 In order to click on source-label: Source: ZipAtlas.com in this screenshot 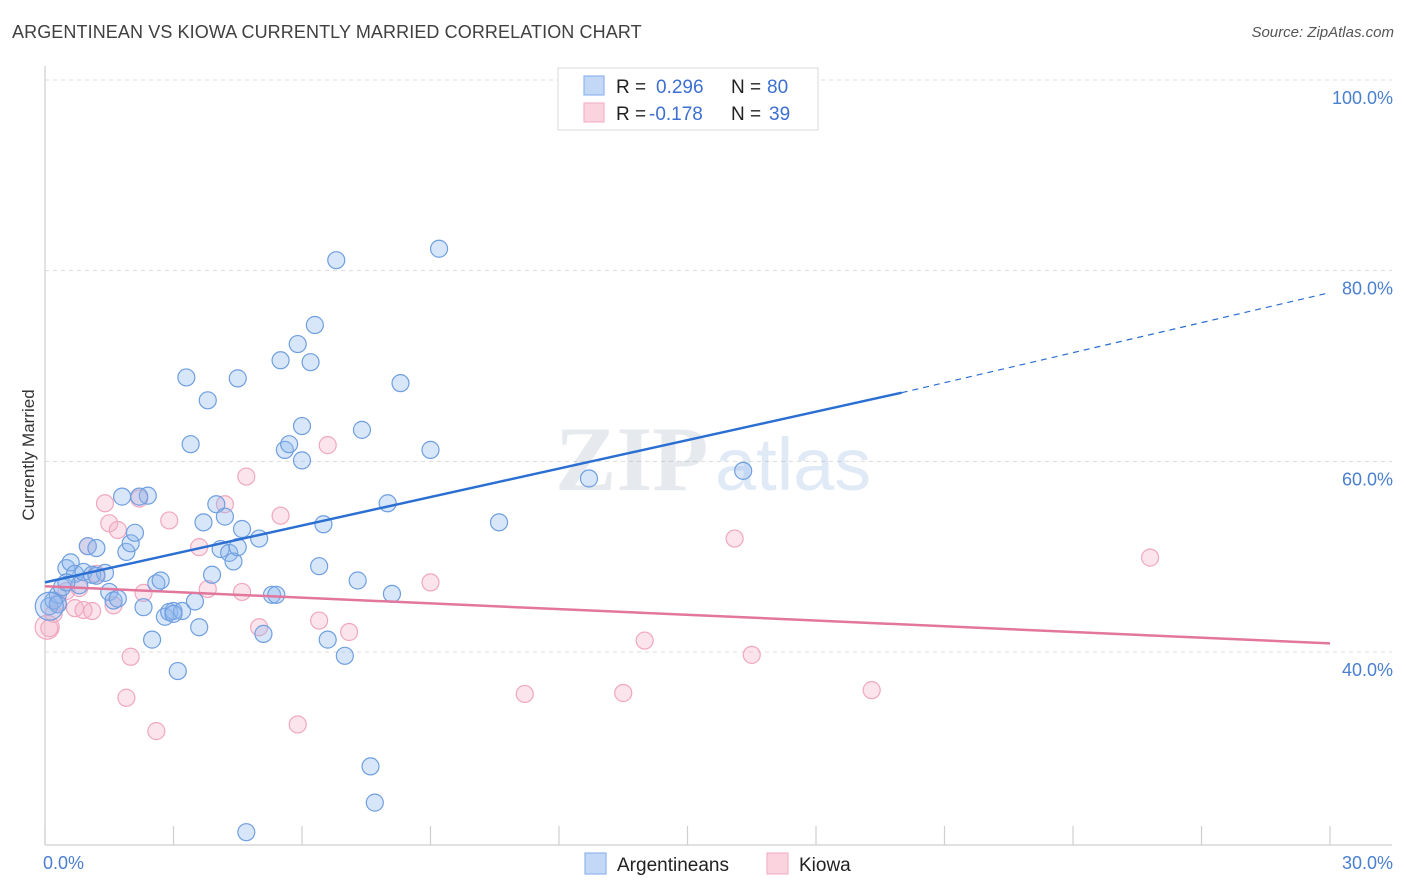, I will do `click(1322, 32)`.